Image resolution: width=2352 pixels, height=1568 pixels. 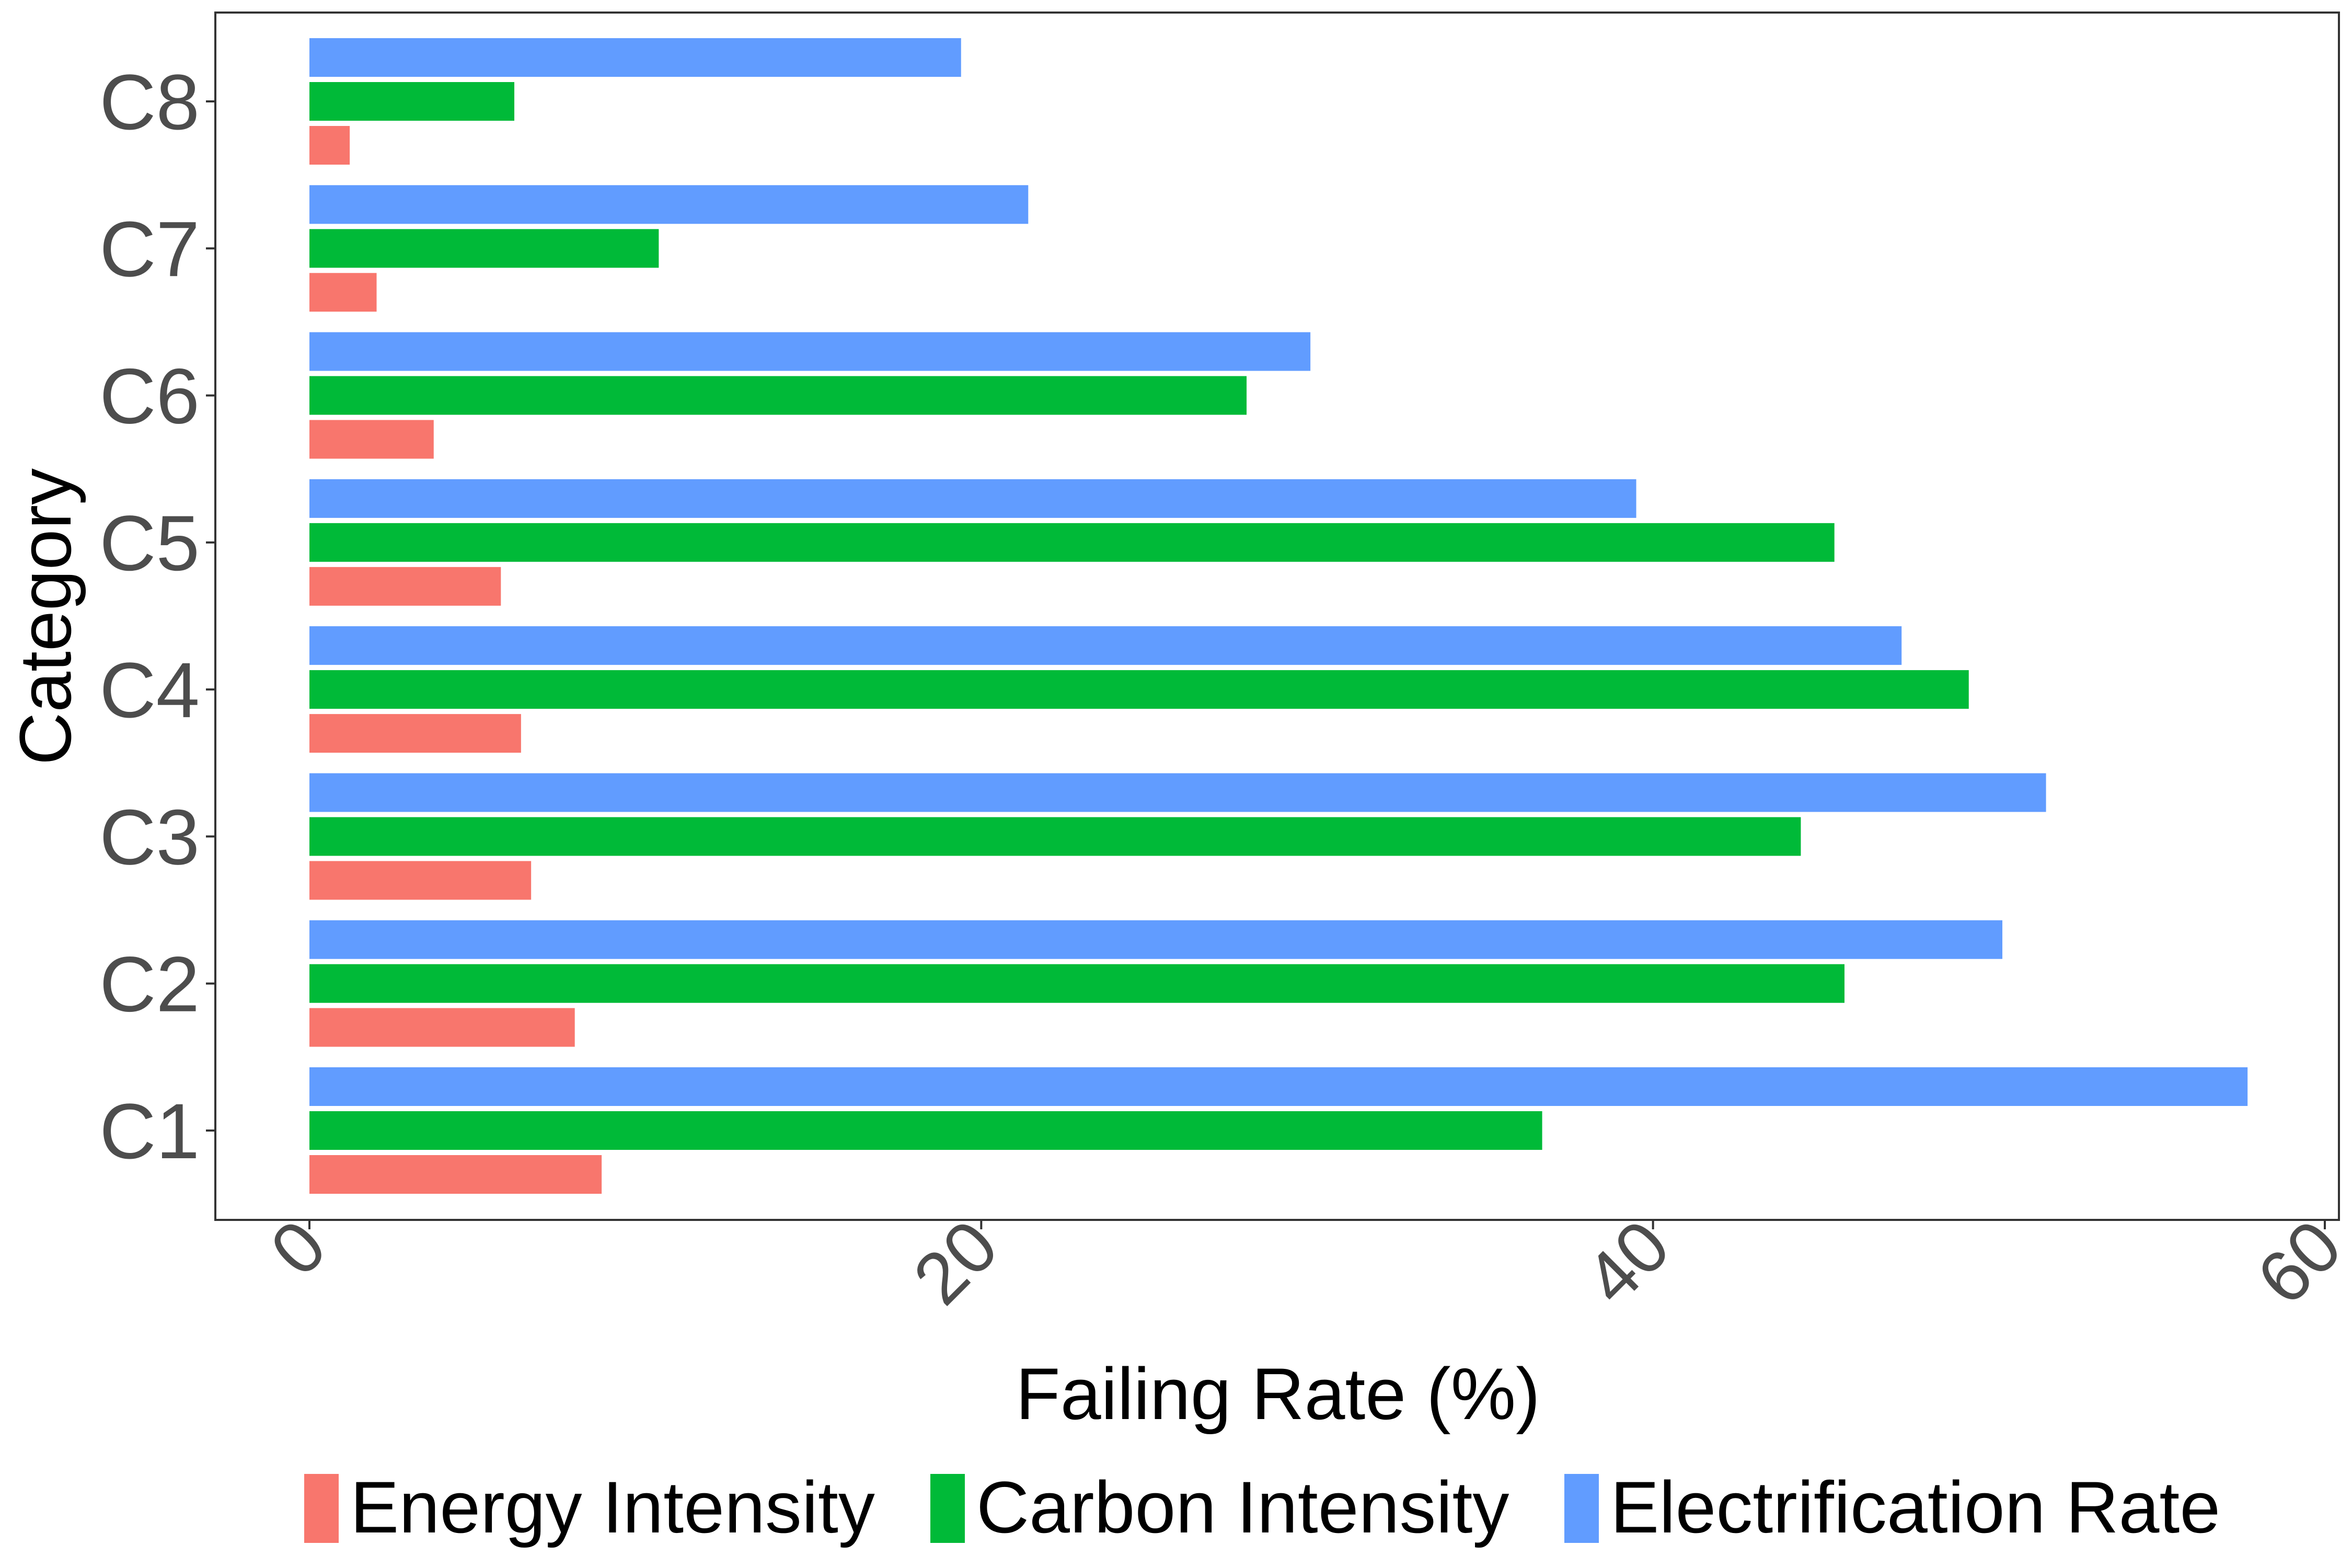 What do you see at coordinates (1303, 1262) in the screenshot?
I see `x-axis: 0 20 40 60` at bounding box center [1303, 1262].